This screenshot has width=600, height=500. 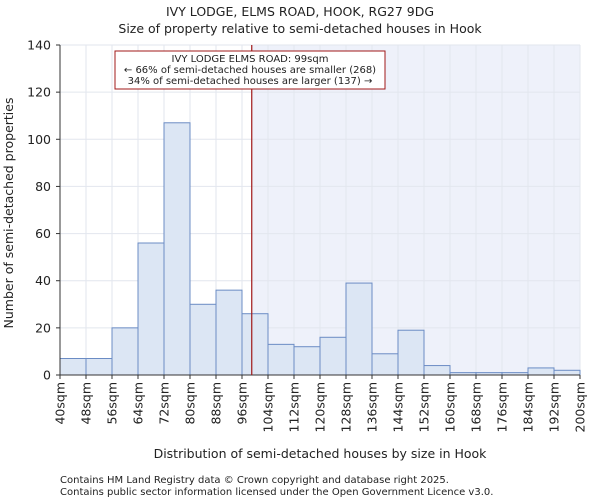 I want to click on y-tick-label: 120, so click(x=39, y=92).